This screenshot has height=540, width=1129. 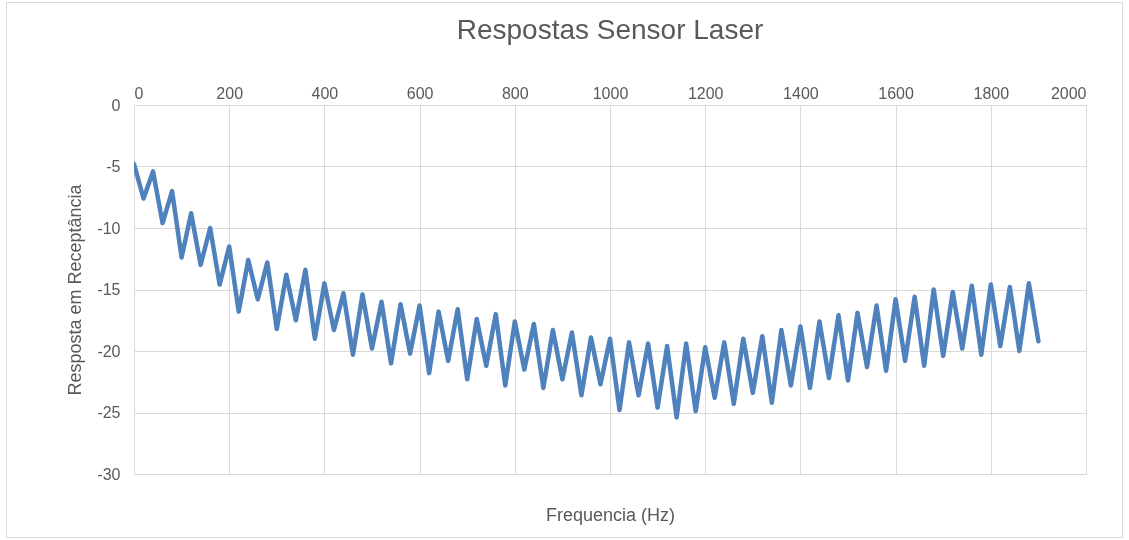 What do you see at coordinates (991, 93) in the screenshot?
I see `x-tick-label: 1800` at bounding box center [991, 93].